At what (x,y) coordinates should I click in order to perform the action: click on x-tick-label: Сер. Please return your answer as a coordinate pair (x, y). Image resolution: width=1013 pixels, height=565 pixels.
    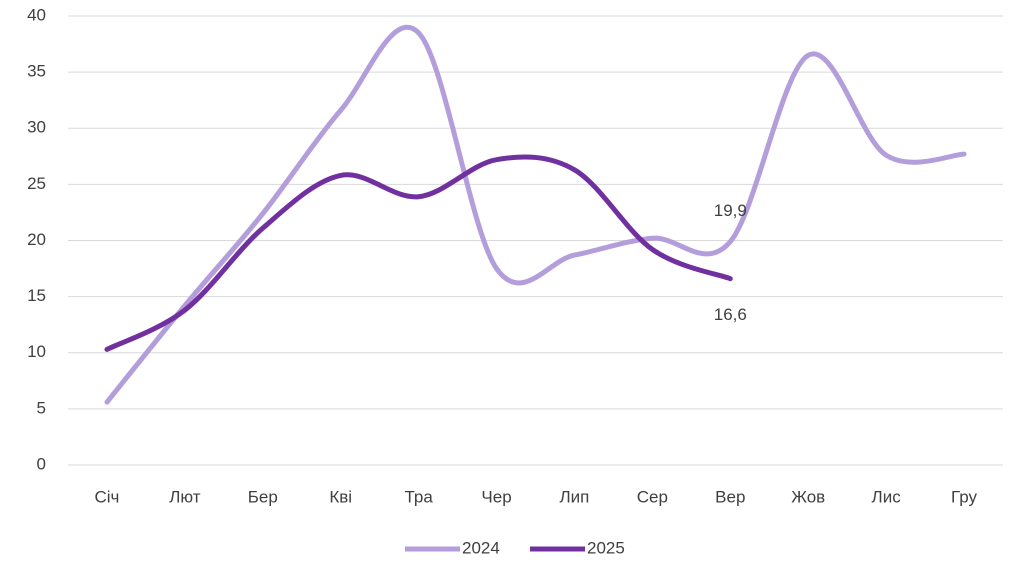
    Looking at the image, I should click on (652, 496).